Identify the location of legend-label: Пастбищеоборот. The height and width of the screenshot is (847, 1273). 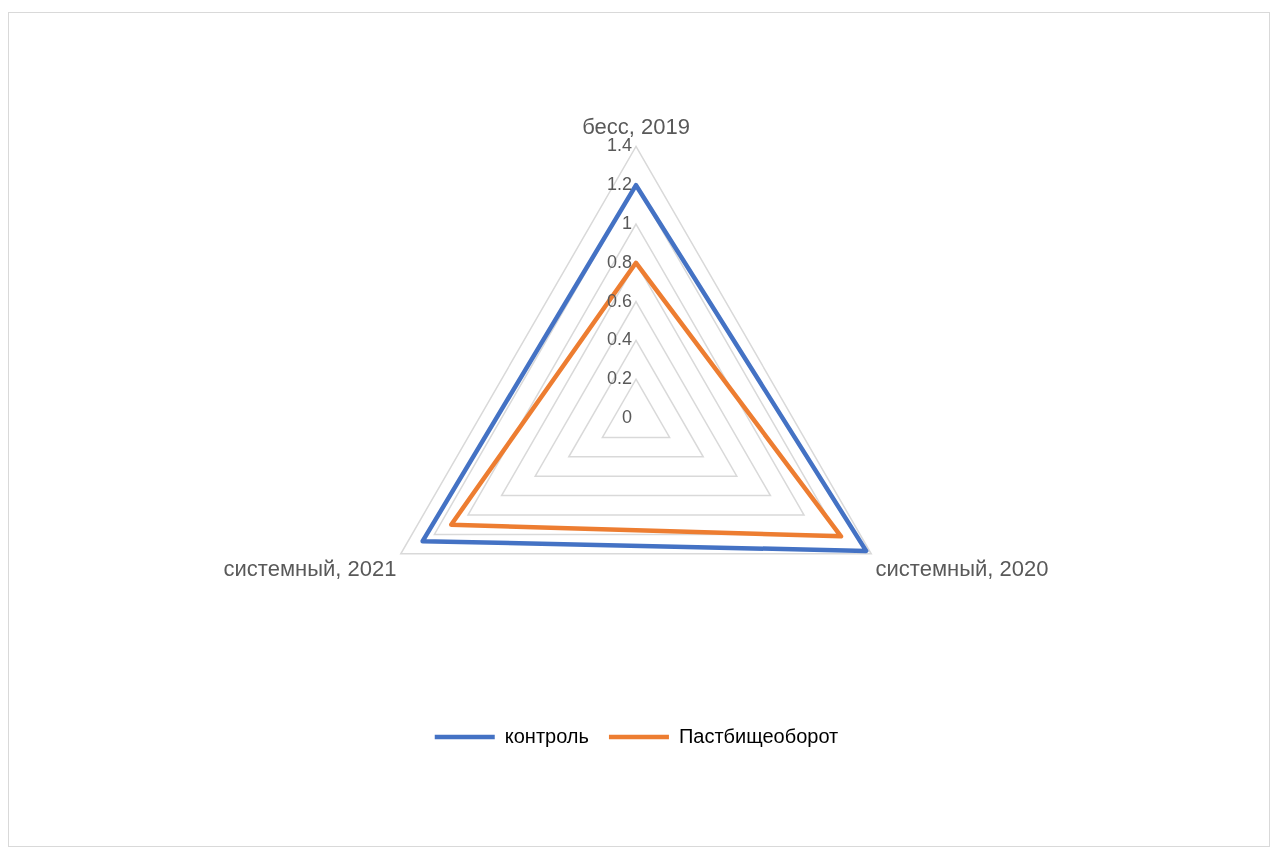
(758, 735).